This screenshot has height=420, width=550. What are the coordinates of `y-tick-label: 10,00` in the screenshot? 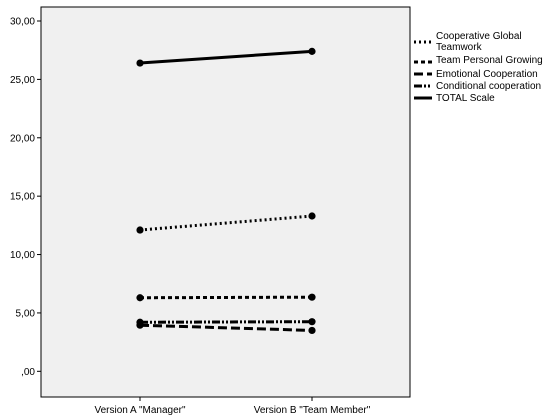 It's located at (22, 255).